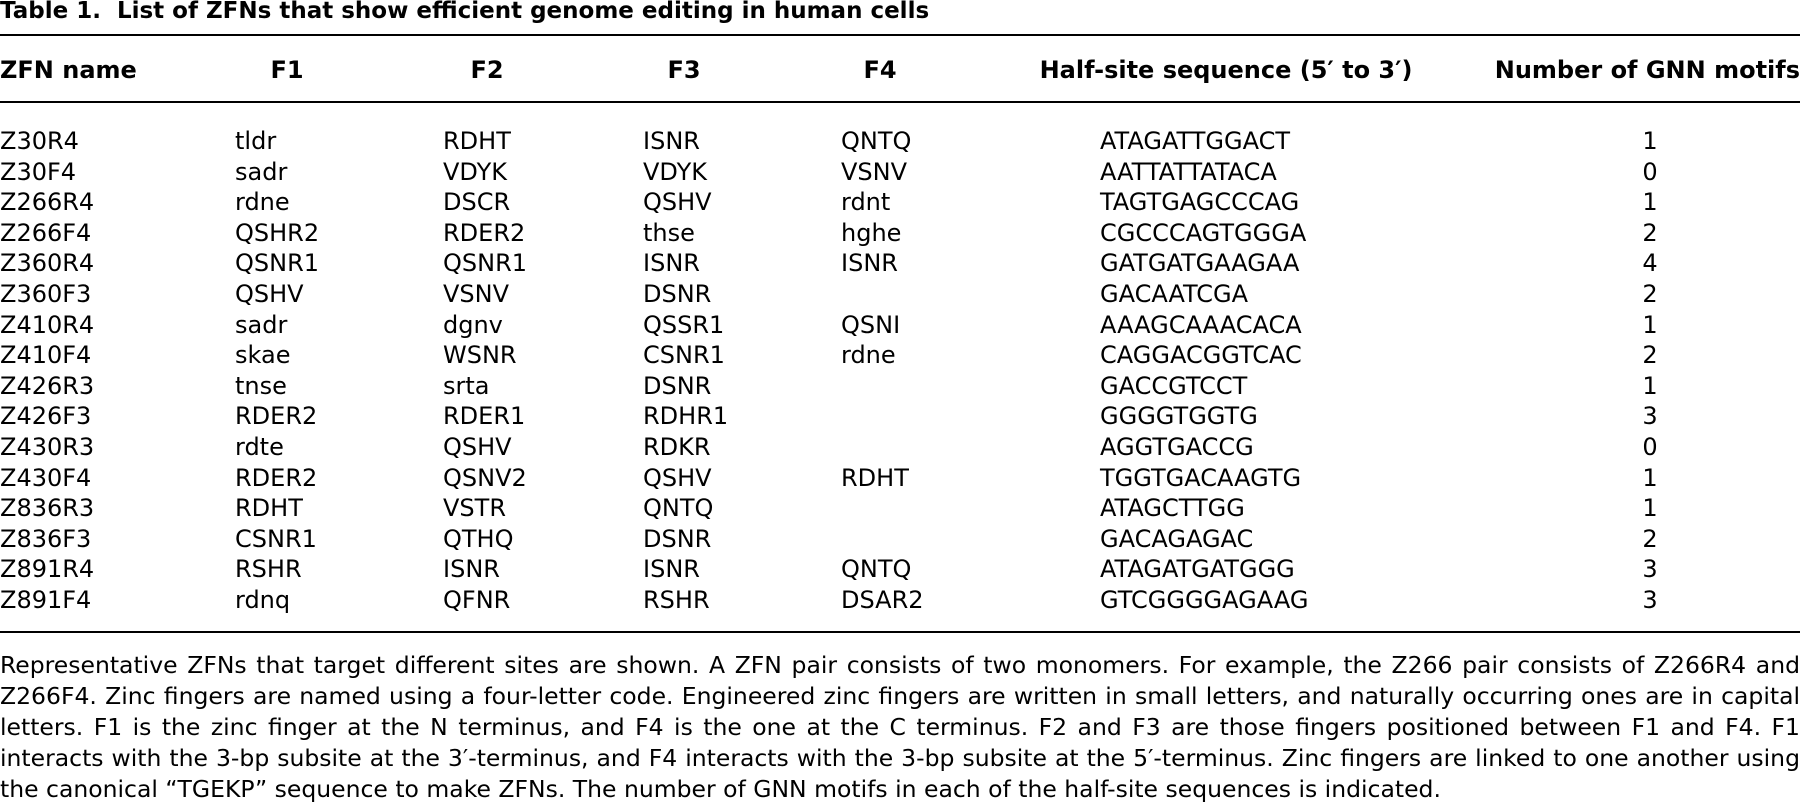 The image size is (1800, 808). I want to click on table-cell: TAGTGAGCCCAG, so click(1200, 202).